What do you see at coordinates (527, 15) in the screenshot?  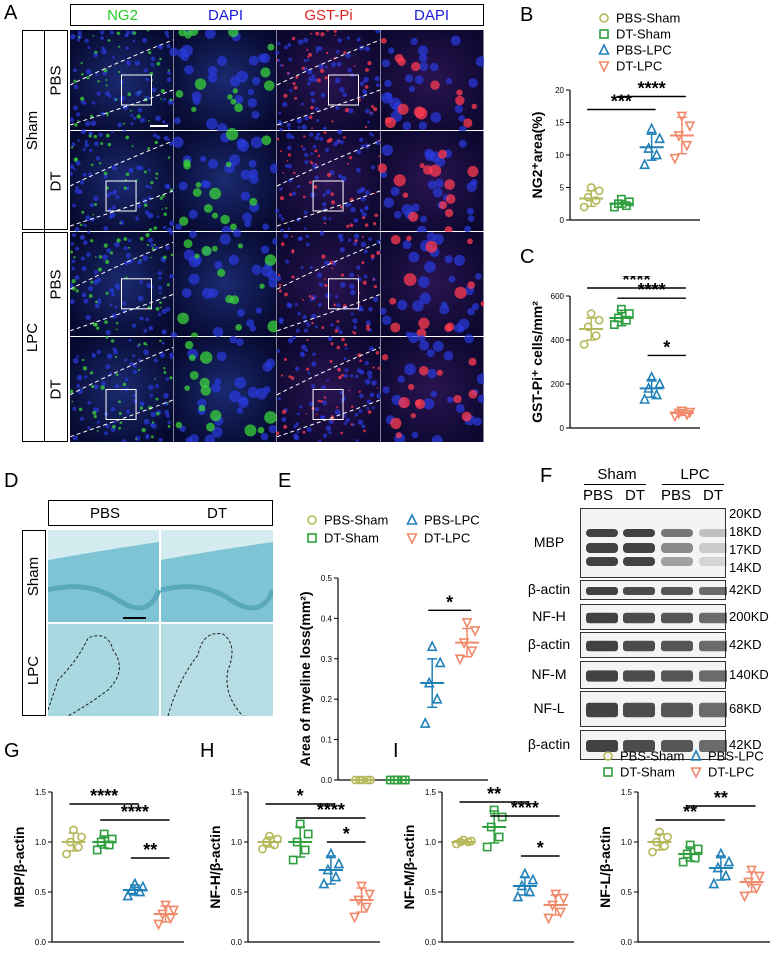 I see `panel-label-b: B` at bounding box center [527, 15].